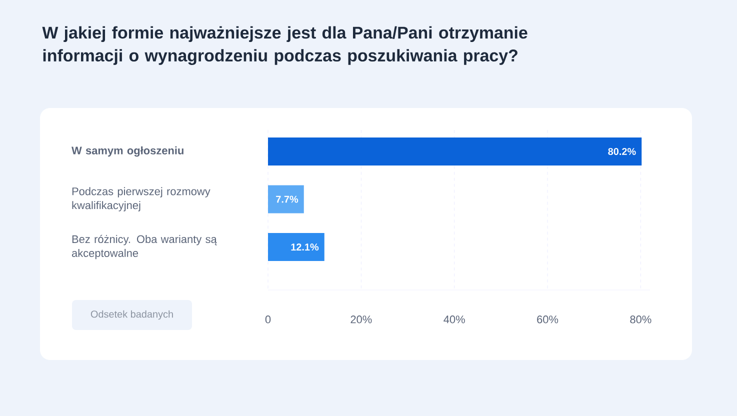 The height and width of the screenshot is (416, 737). What do you see at coordinates (361, 320) in the screenshot?
I see `x-tick-label: 20%` at bounding box center [361, 320].